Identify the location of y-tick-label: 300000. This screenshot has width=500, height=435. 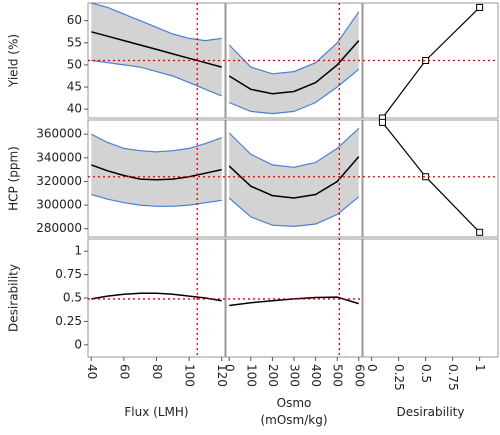
(59, 205).